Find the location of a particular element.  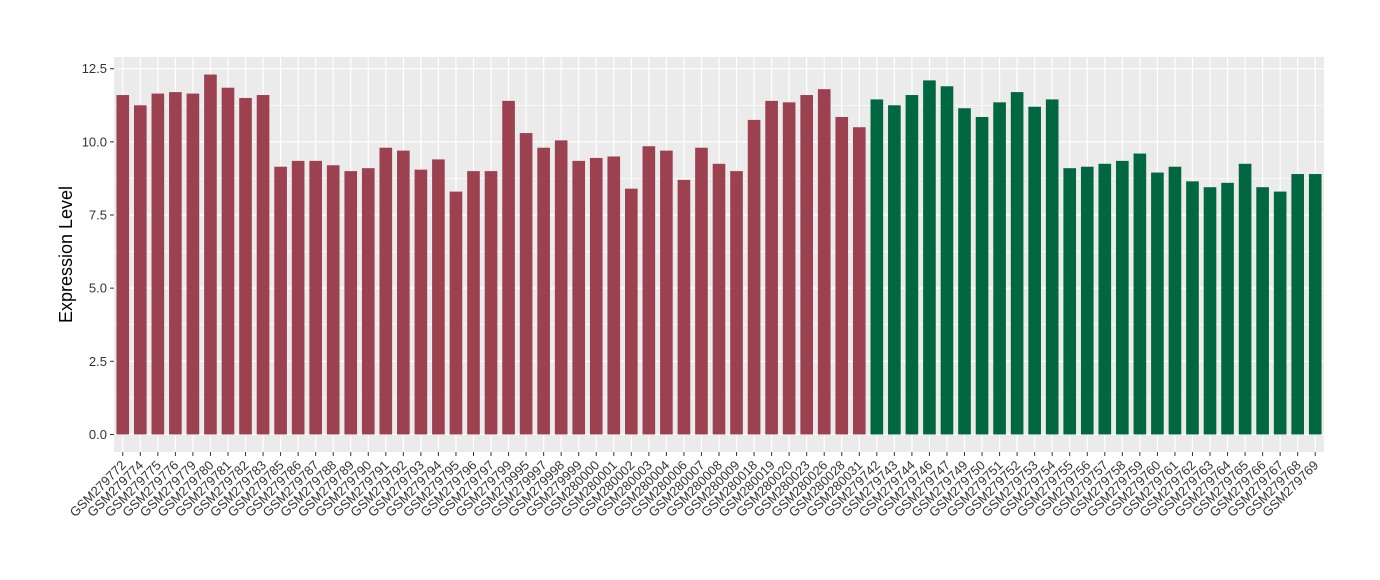

bar-GSM279754 is located at coordinates (1052, 267).